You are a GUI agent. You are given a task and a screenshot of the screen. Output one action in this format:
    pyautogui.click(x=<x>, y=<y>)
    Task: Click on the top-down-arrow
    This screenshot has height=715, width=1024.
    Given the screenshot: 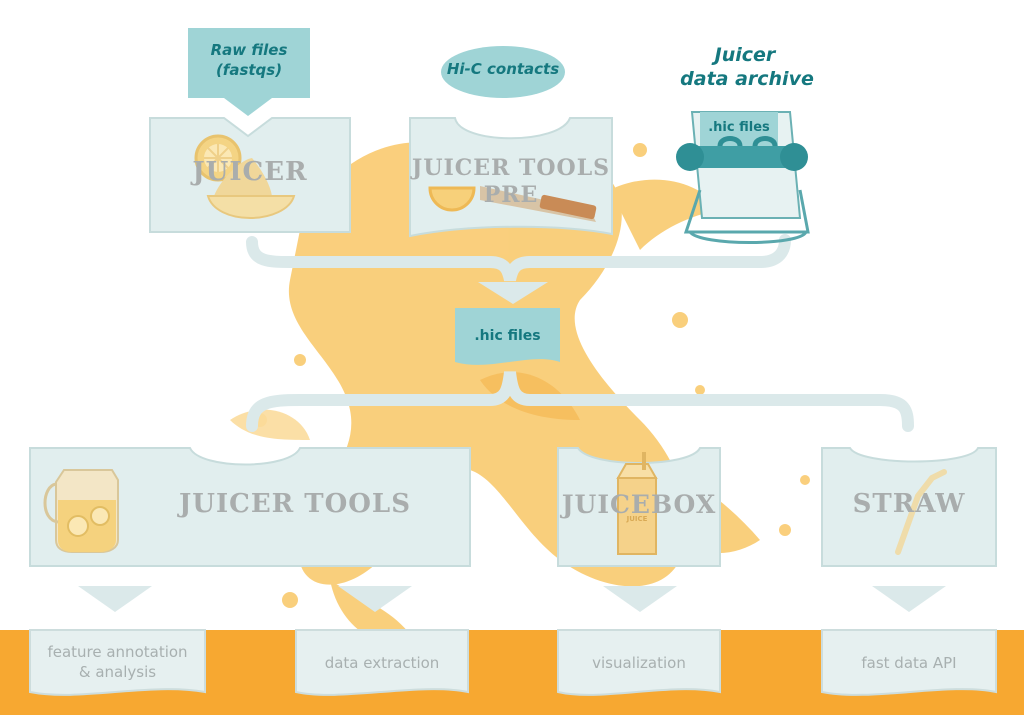 What is the action you would take?
    pyautogui.click(x=513, y=293)
    